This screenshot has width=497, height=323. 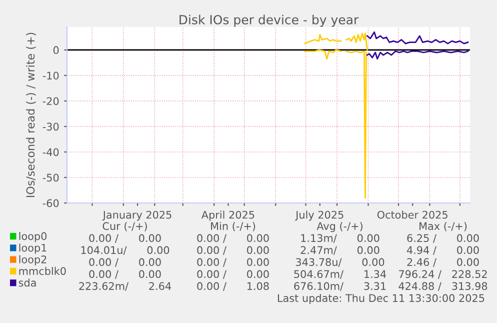 What do you see at coordinates (233, 227) in the screenshot?
I see `text: Min (-/+)` at bounding box center [233, 227].